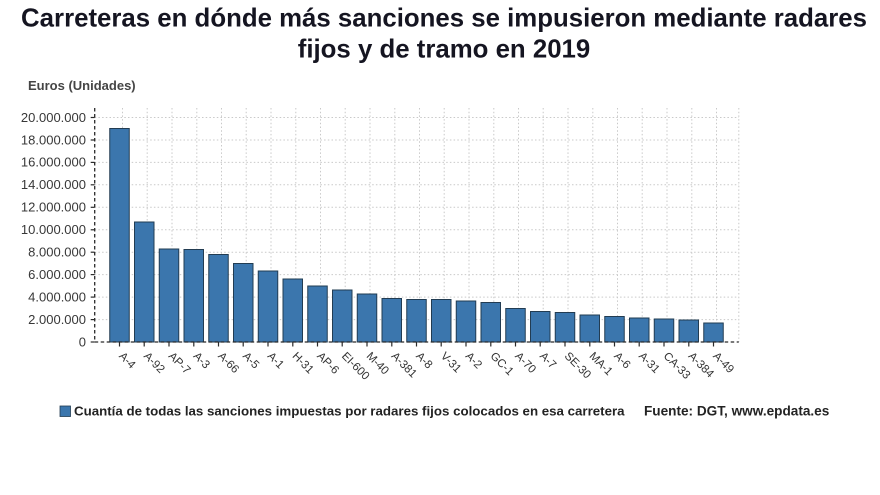 The image size is (880, 495). Describe the element at coordinates (53, 229) in the screenshot. I see `svg-text: 10.000.000` at that location.